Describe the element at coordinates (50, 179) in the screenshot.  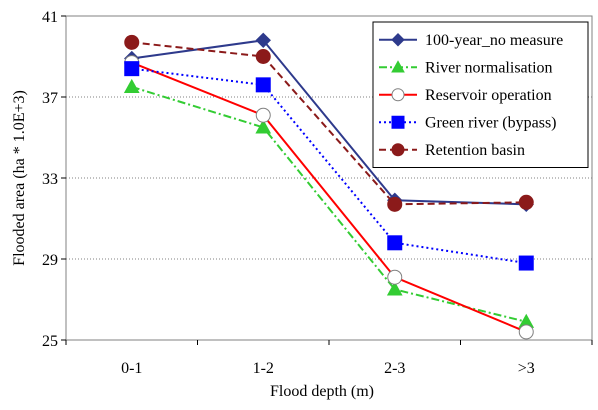
I see `y-tick-label: 33` at that location.